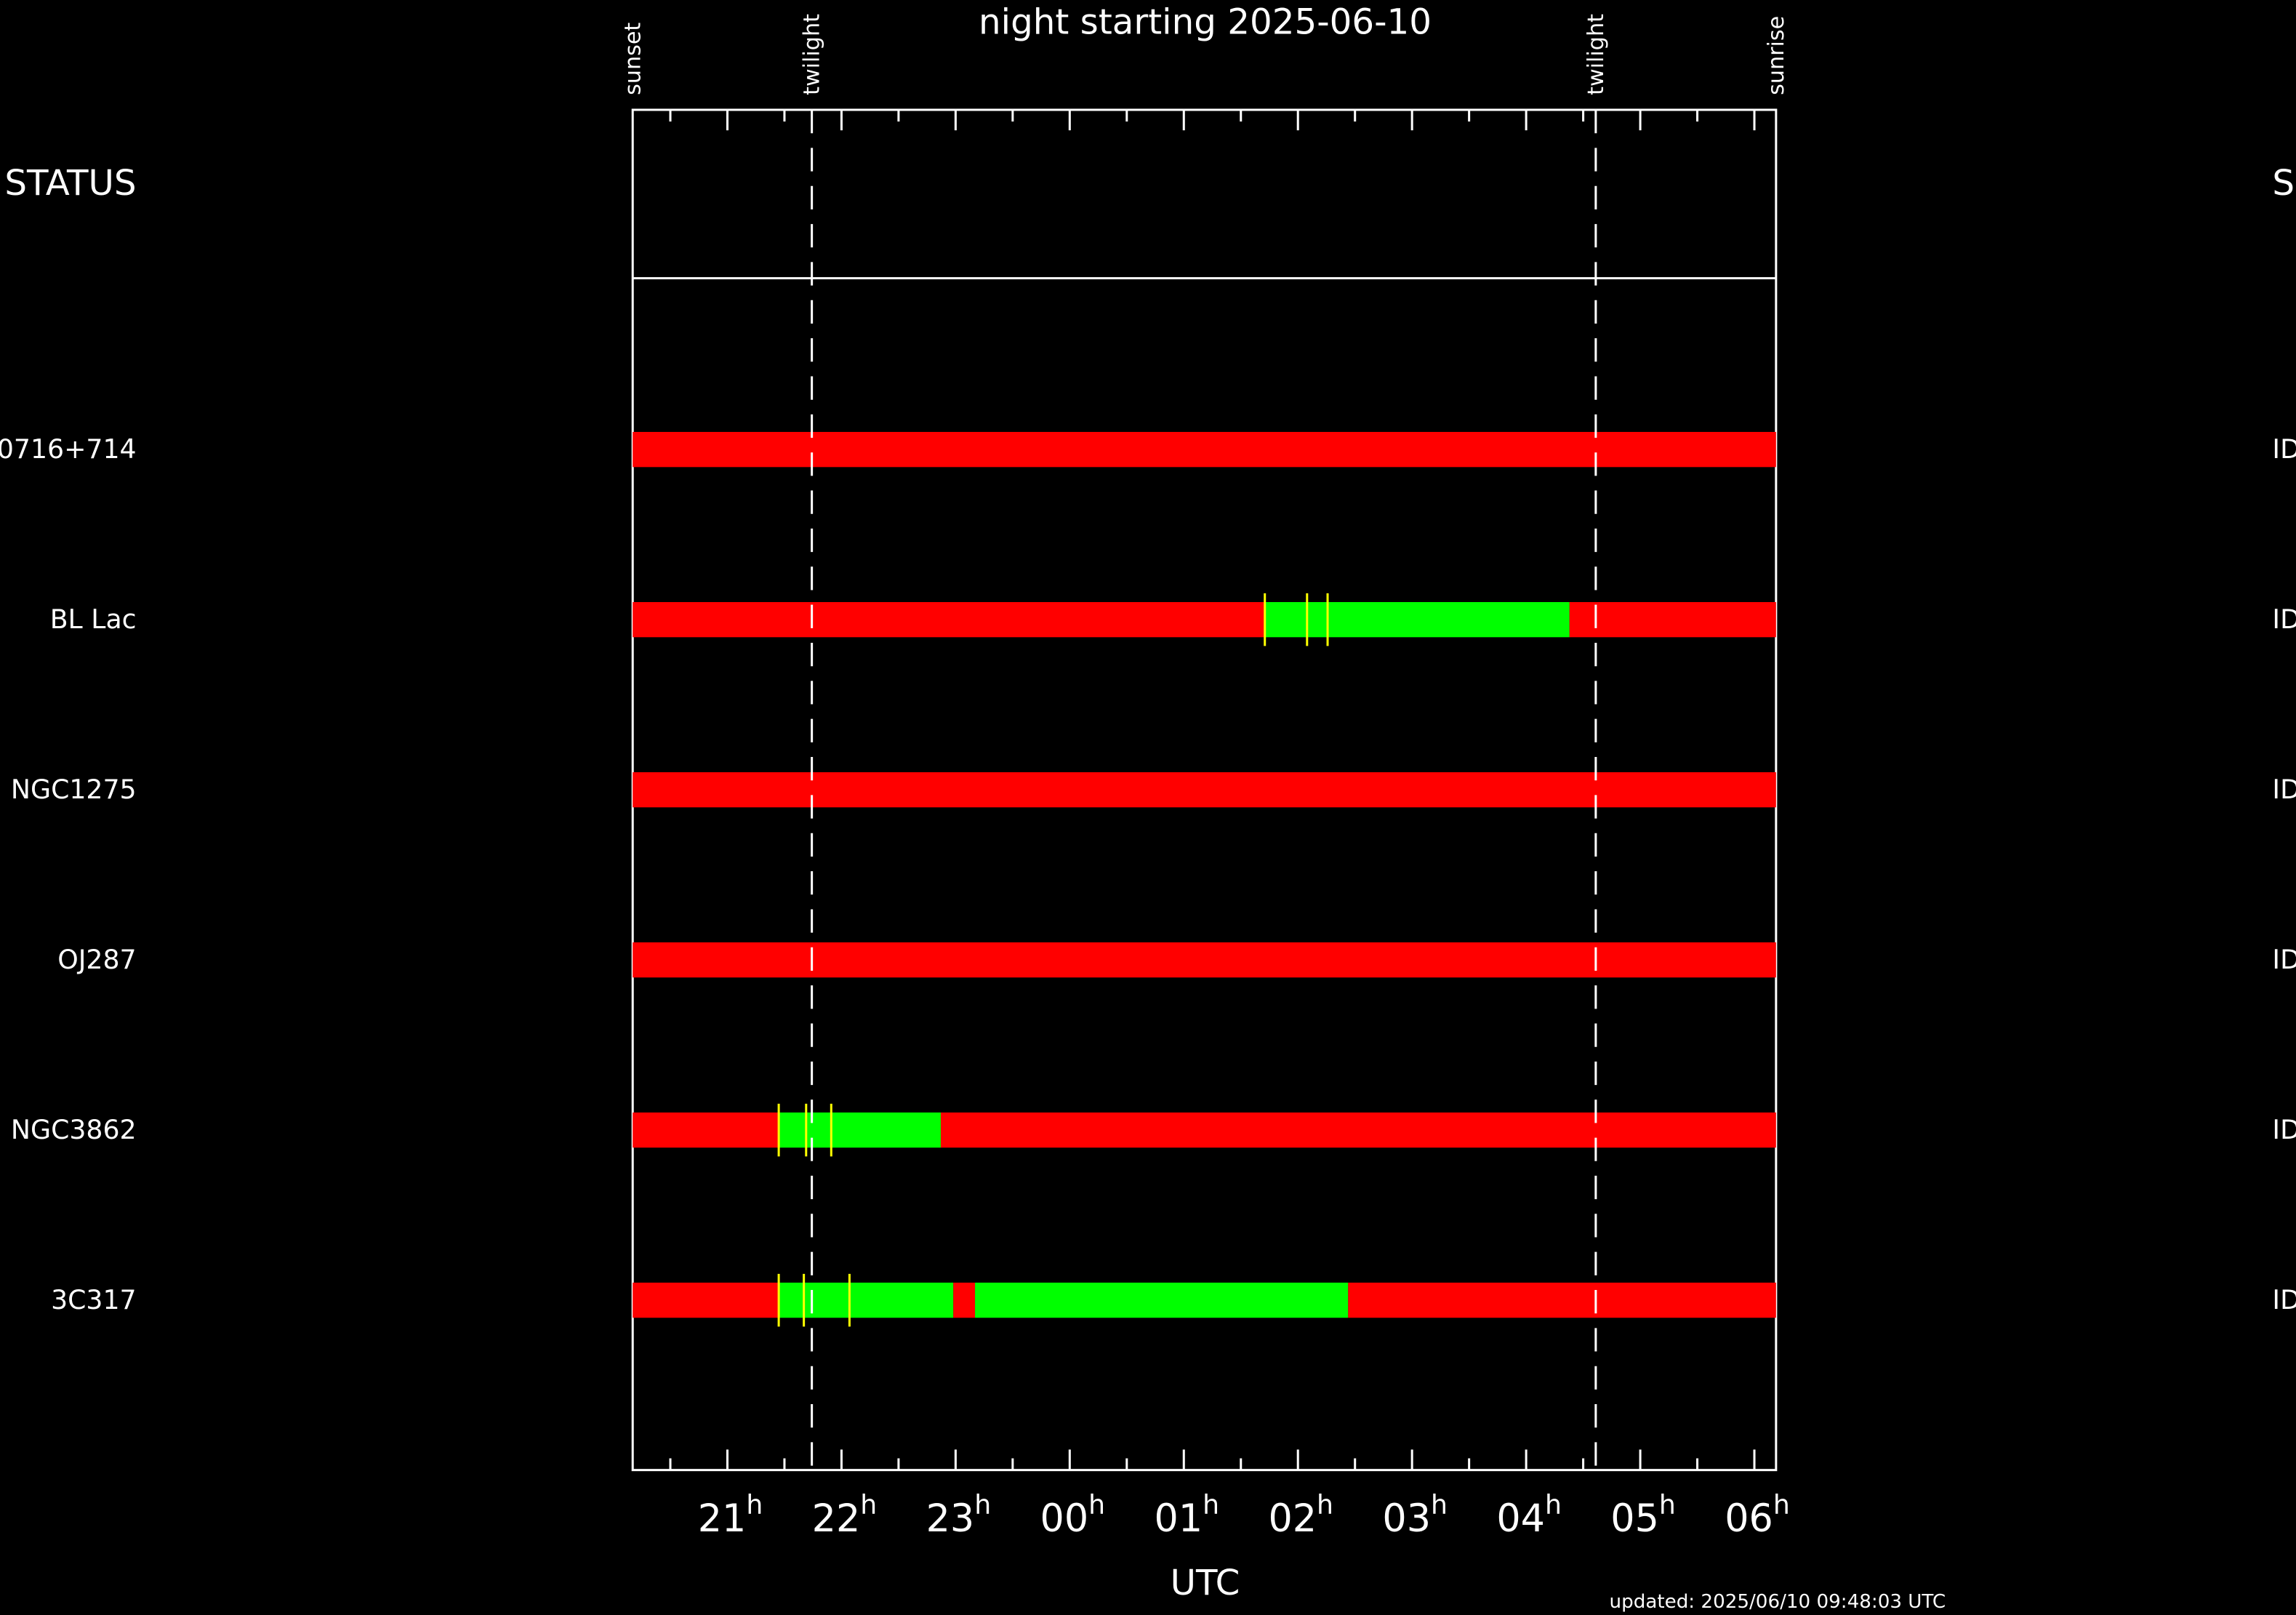  Describe the element at coordinates (1406, 1518) in the screenshot. I see `x-tick-value: 03` at that location.